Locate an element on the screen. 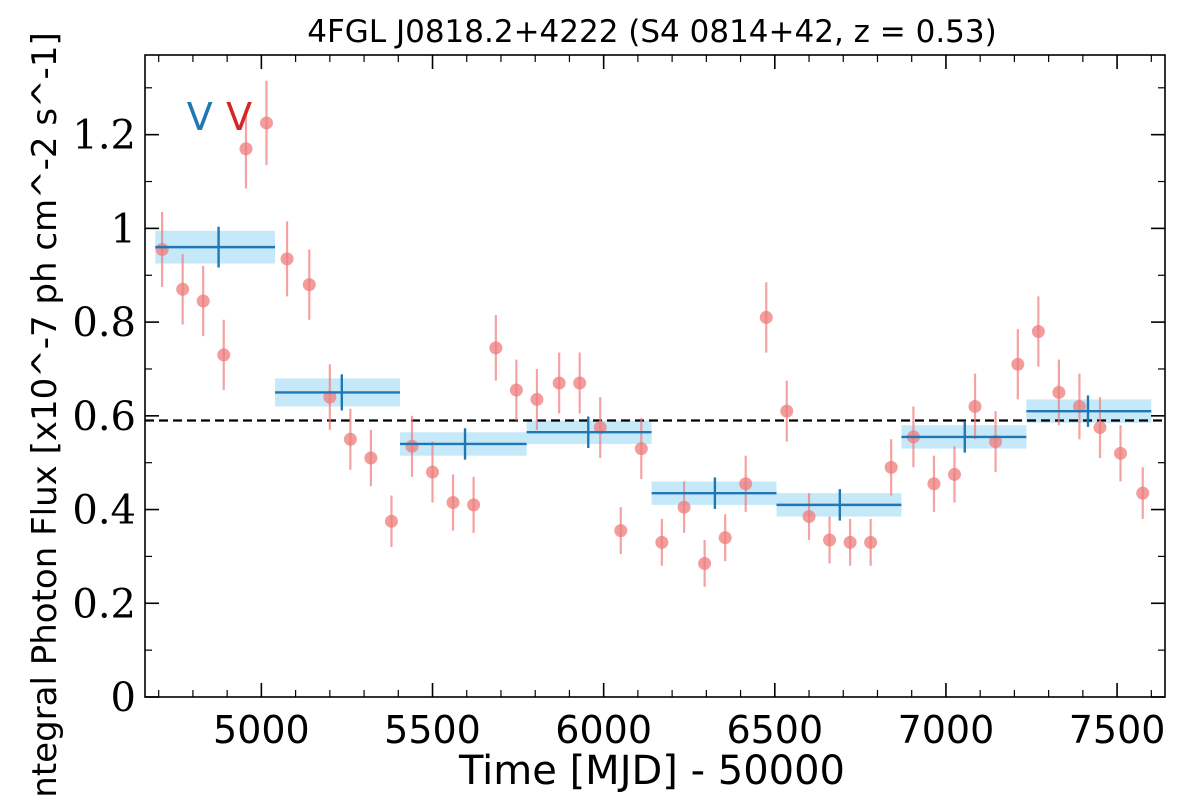 This screenshot has height=800, width=1200. x-tick-label: 5000 is located at coordinates (261, 730).